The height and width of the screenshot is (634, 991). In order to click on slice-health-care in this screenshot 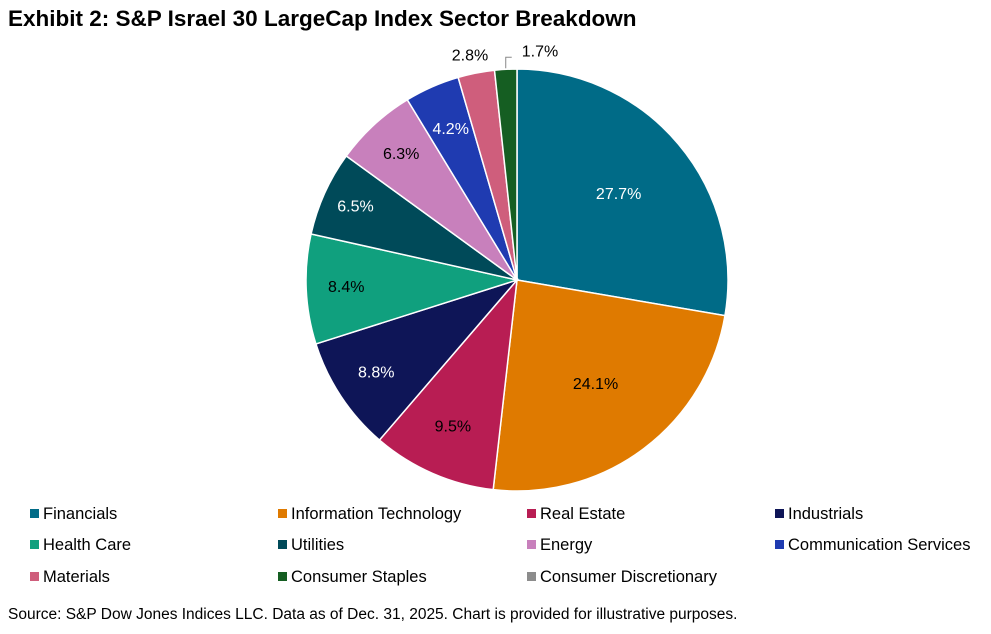, I will do `click(412, 289)`.